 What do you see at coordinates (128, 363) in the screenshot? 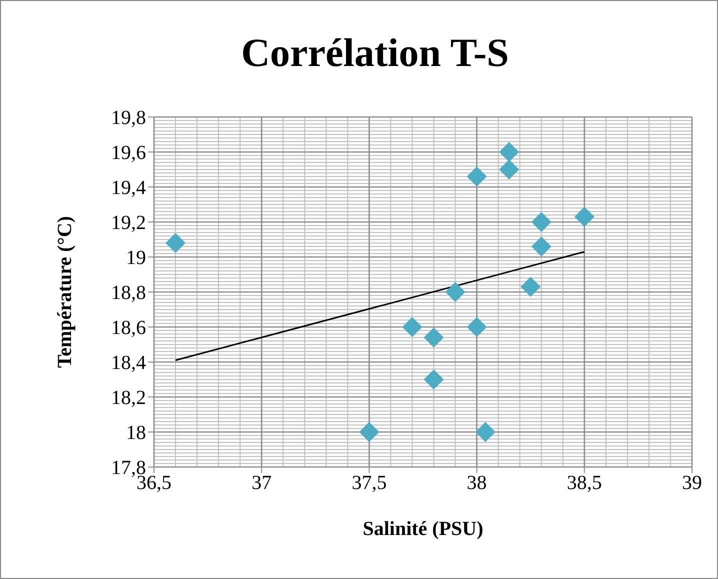
I see `y-tick-label: 18,4` at bounding box center [128, 363].